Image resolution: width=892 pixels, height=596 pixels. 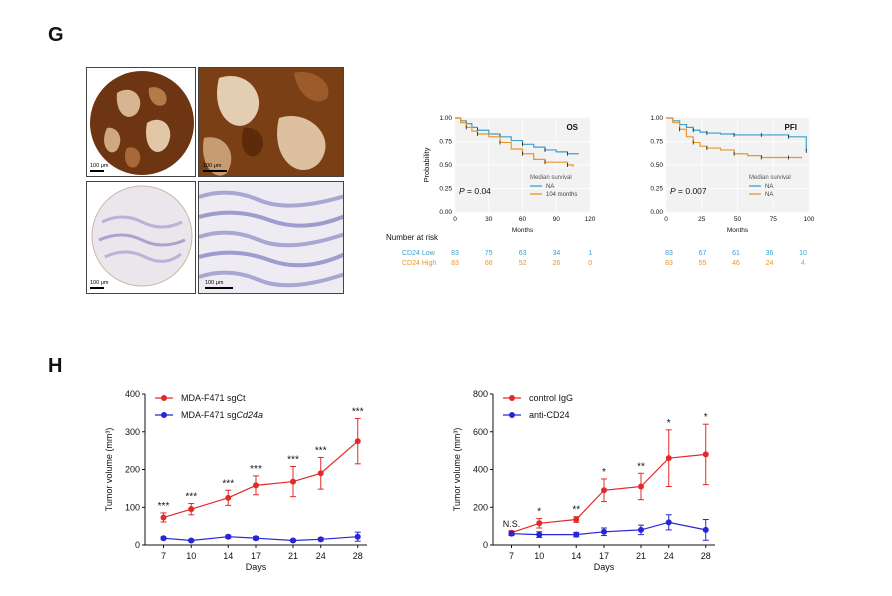 What do you see at coordinates (523, 263) in the screenshot?
I see `risk-count: 52` at bounding box center [523, 263].